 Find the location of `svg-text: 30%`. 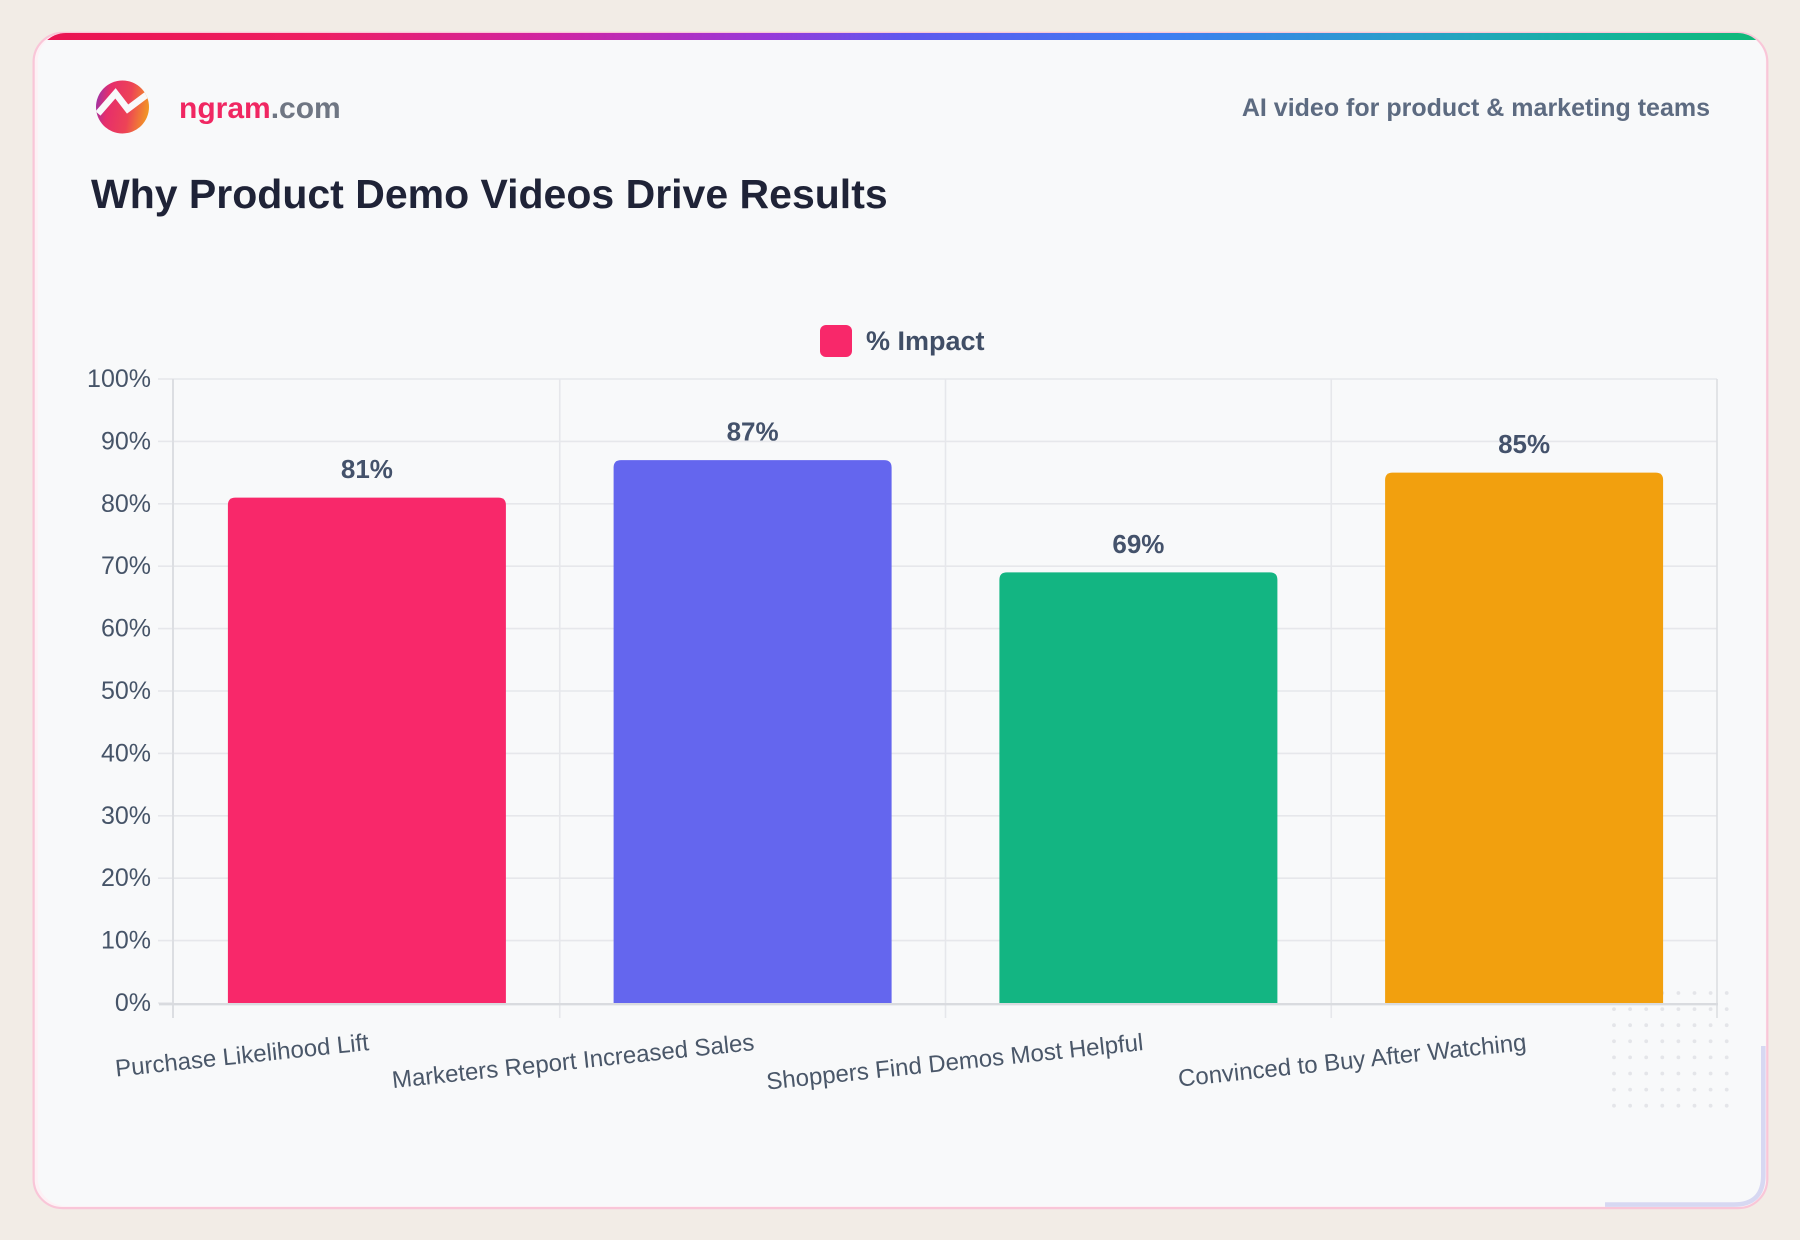

svg-text: 30% is located at coordinates (126, 816).